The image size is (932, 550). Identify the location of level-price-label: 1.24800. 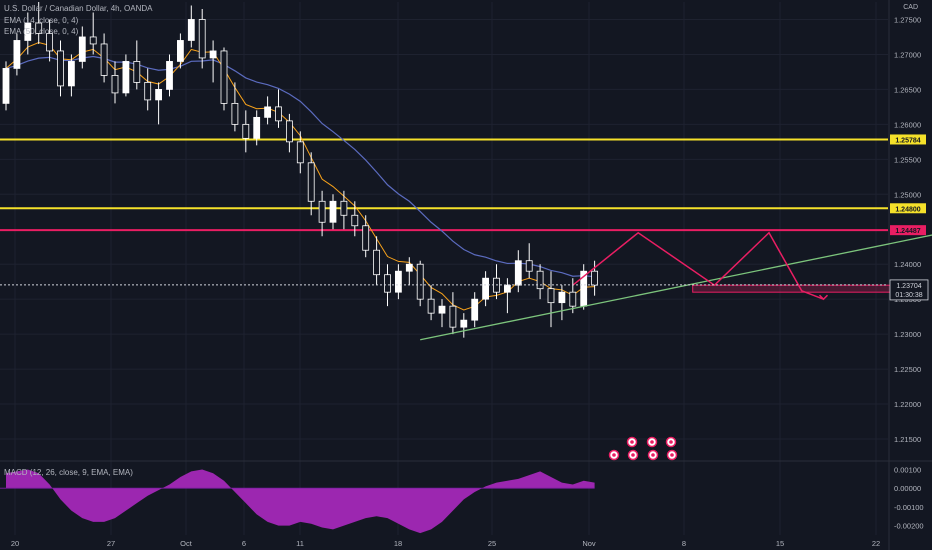
(907, 209).